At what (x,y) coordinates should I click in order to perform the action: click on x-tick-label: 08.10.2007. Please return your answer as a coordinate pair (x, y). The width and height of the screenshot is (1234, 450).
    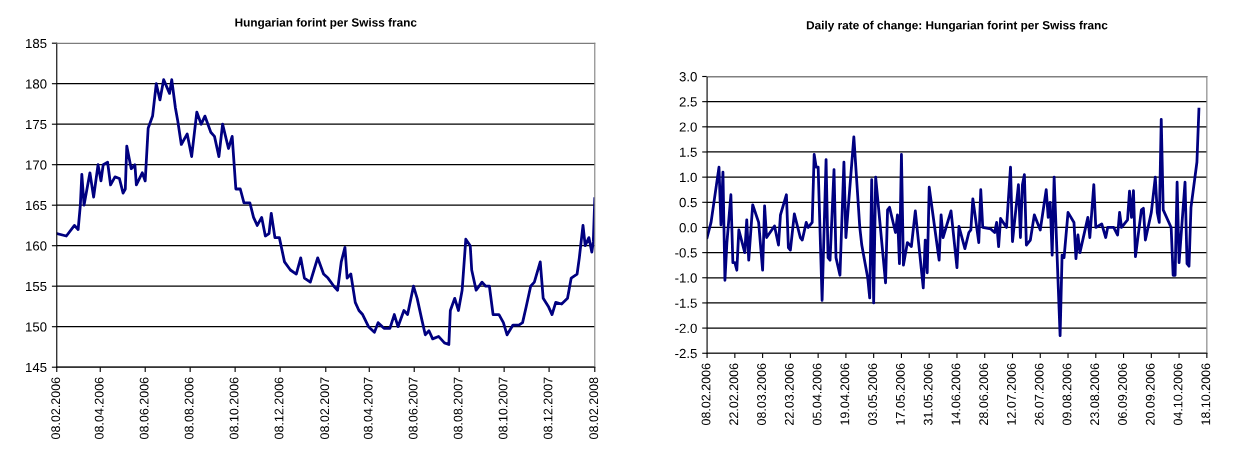
    Looking at the image, I should click on (503, 408).